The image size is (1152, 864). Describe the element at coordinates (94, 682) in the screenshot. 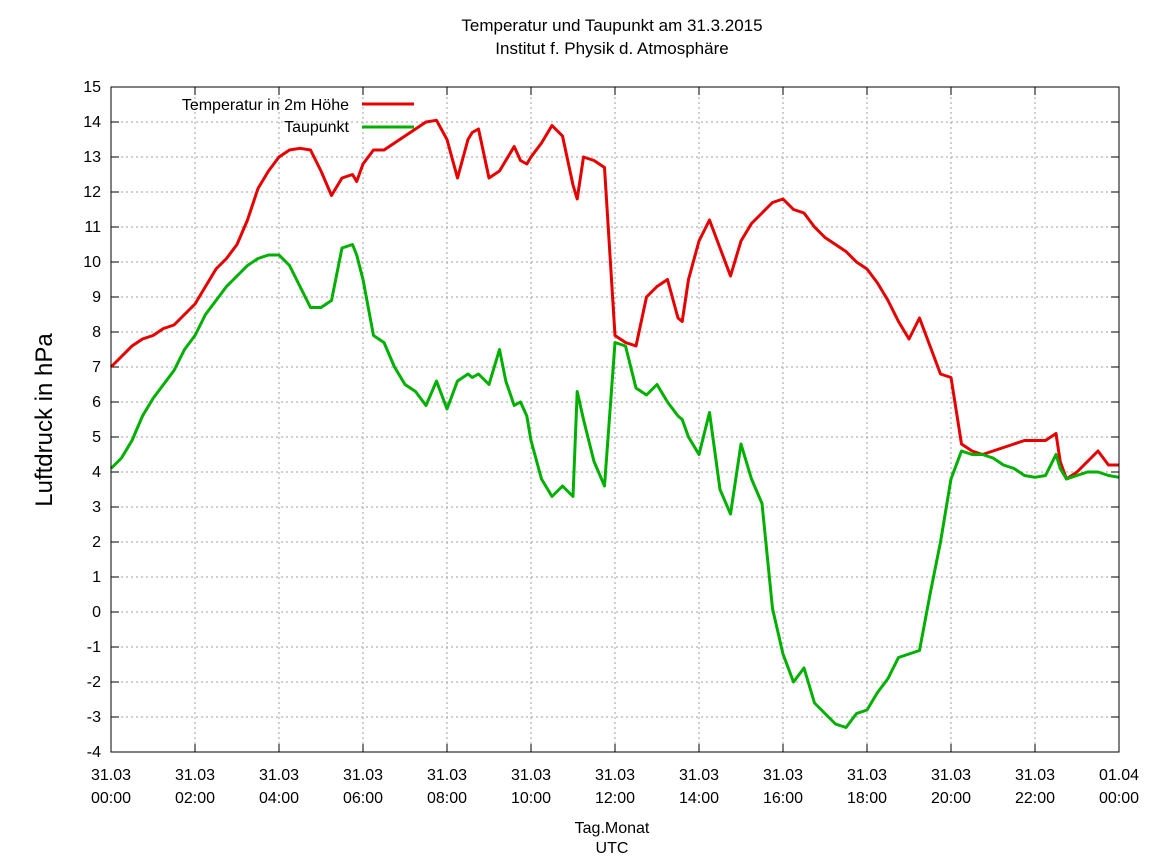

I see `y-tick-label: -2` at that location.